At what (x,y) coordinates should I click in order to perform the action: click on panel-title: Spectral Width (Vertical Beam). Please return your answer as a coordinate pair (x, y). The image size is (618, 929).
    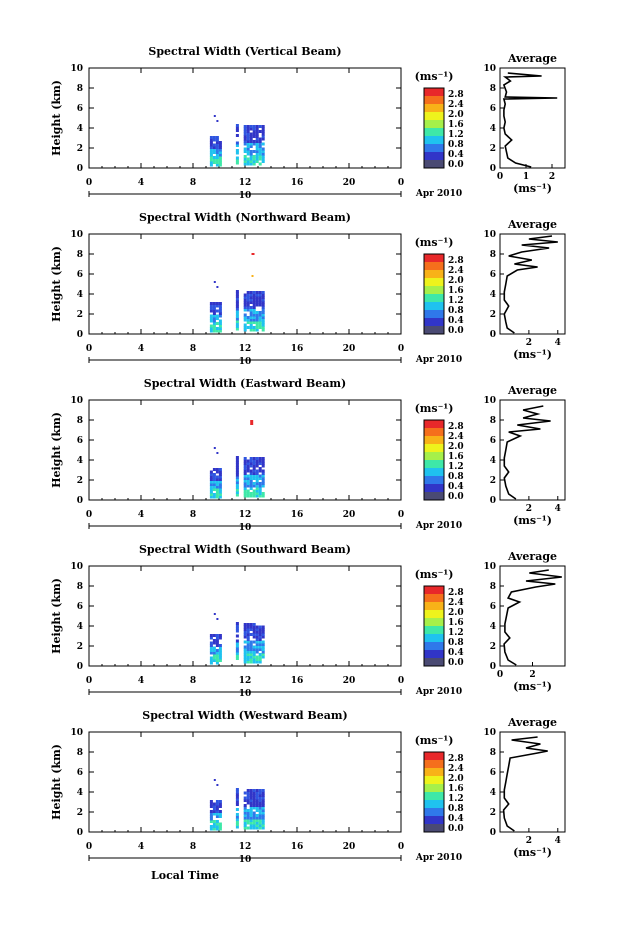
    Looking at the image, I should click on (244, 51).